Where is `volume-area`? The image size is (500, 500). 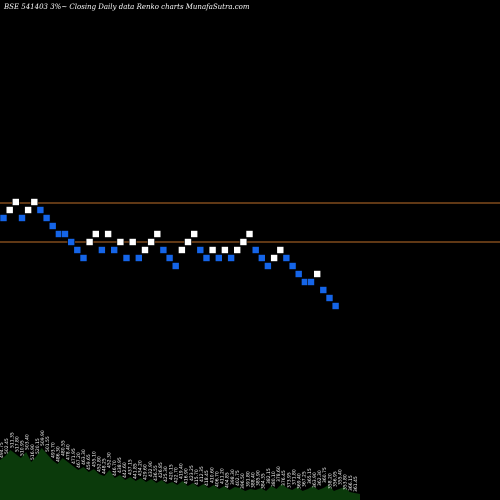 volume-area is located at coordinates (180, 474).